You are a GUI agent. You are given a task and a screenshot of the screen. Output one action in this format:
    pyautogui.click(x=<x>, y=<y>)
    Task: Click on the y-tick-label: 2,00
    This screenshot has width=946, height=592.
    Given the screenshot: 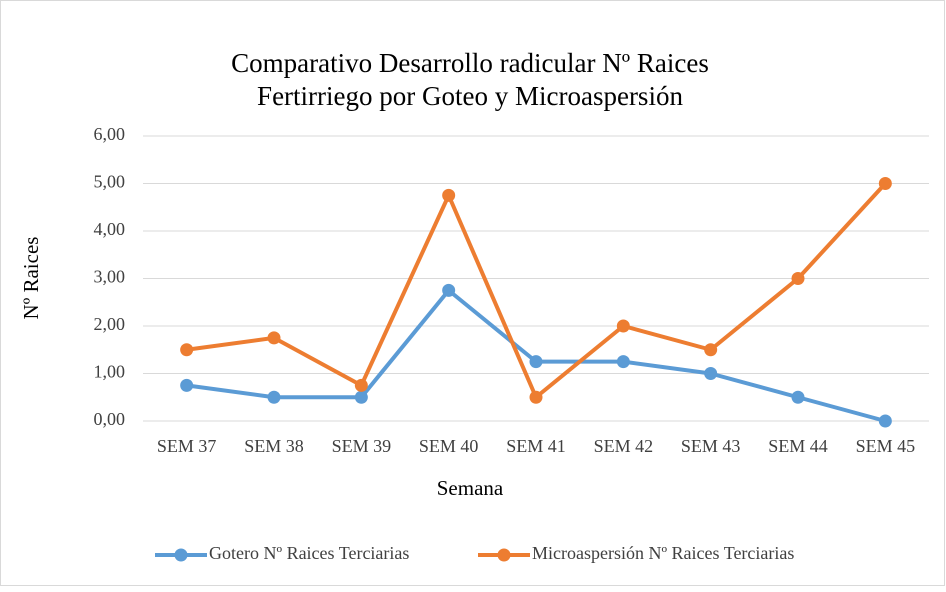 What is the action you would take?
    pyautogui.click(x=110, y=324)
    